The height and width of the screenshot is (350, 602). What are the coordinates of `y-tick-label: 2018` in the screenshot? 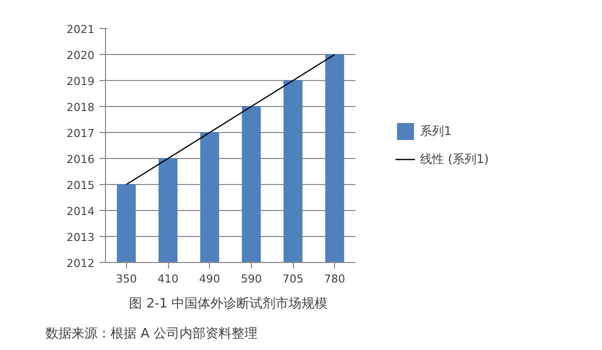 It's located at (80, 107).